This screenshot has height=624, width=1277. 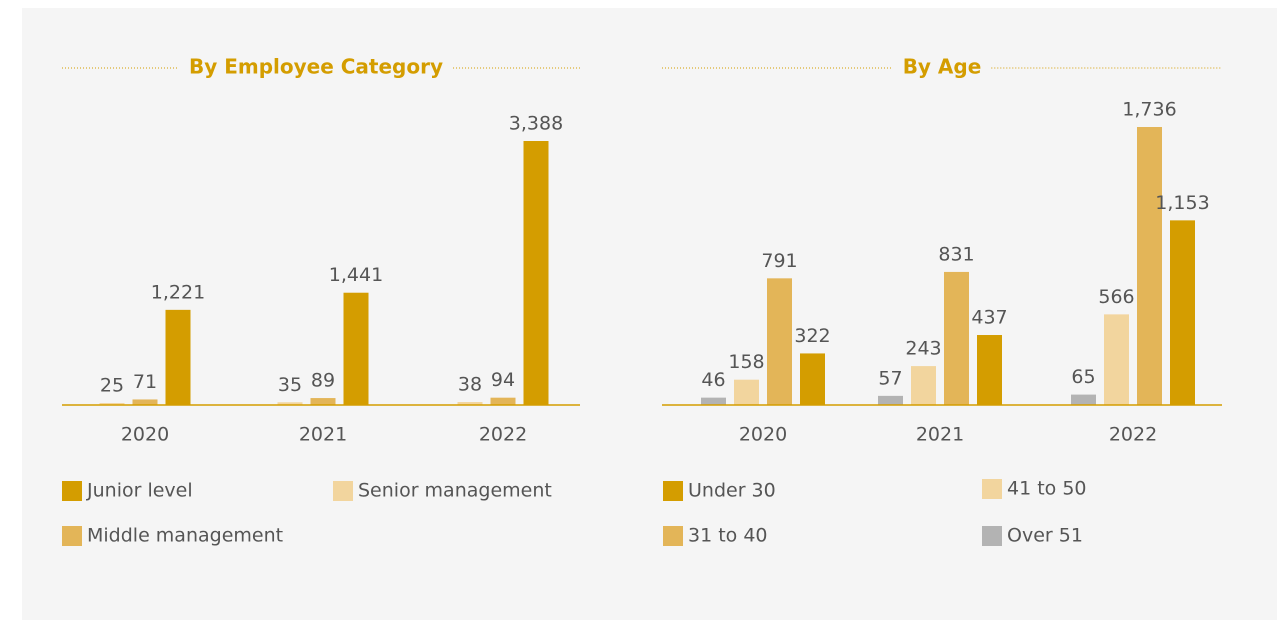 I want to click on value-label: 65, so click(x=1083, y=377).